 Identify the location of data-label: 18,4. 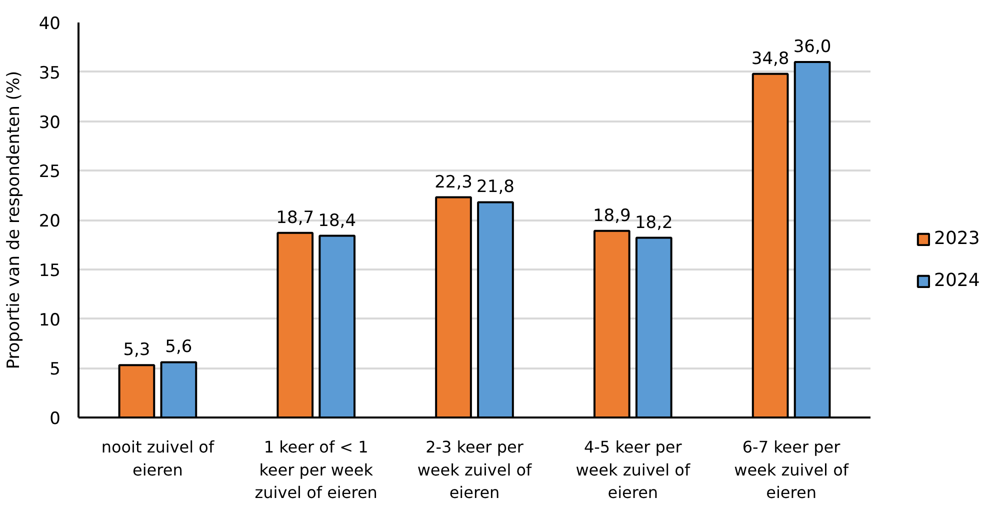
(337, 220).